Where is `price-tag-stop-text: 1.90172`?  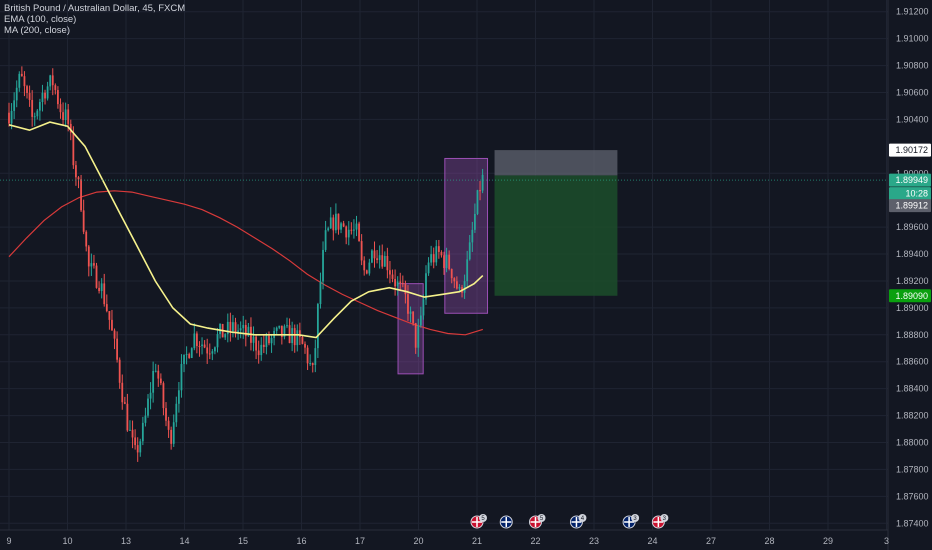 price-tag-stop-text: 1.90172 is located at coordinates (911, 150).